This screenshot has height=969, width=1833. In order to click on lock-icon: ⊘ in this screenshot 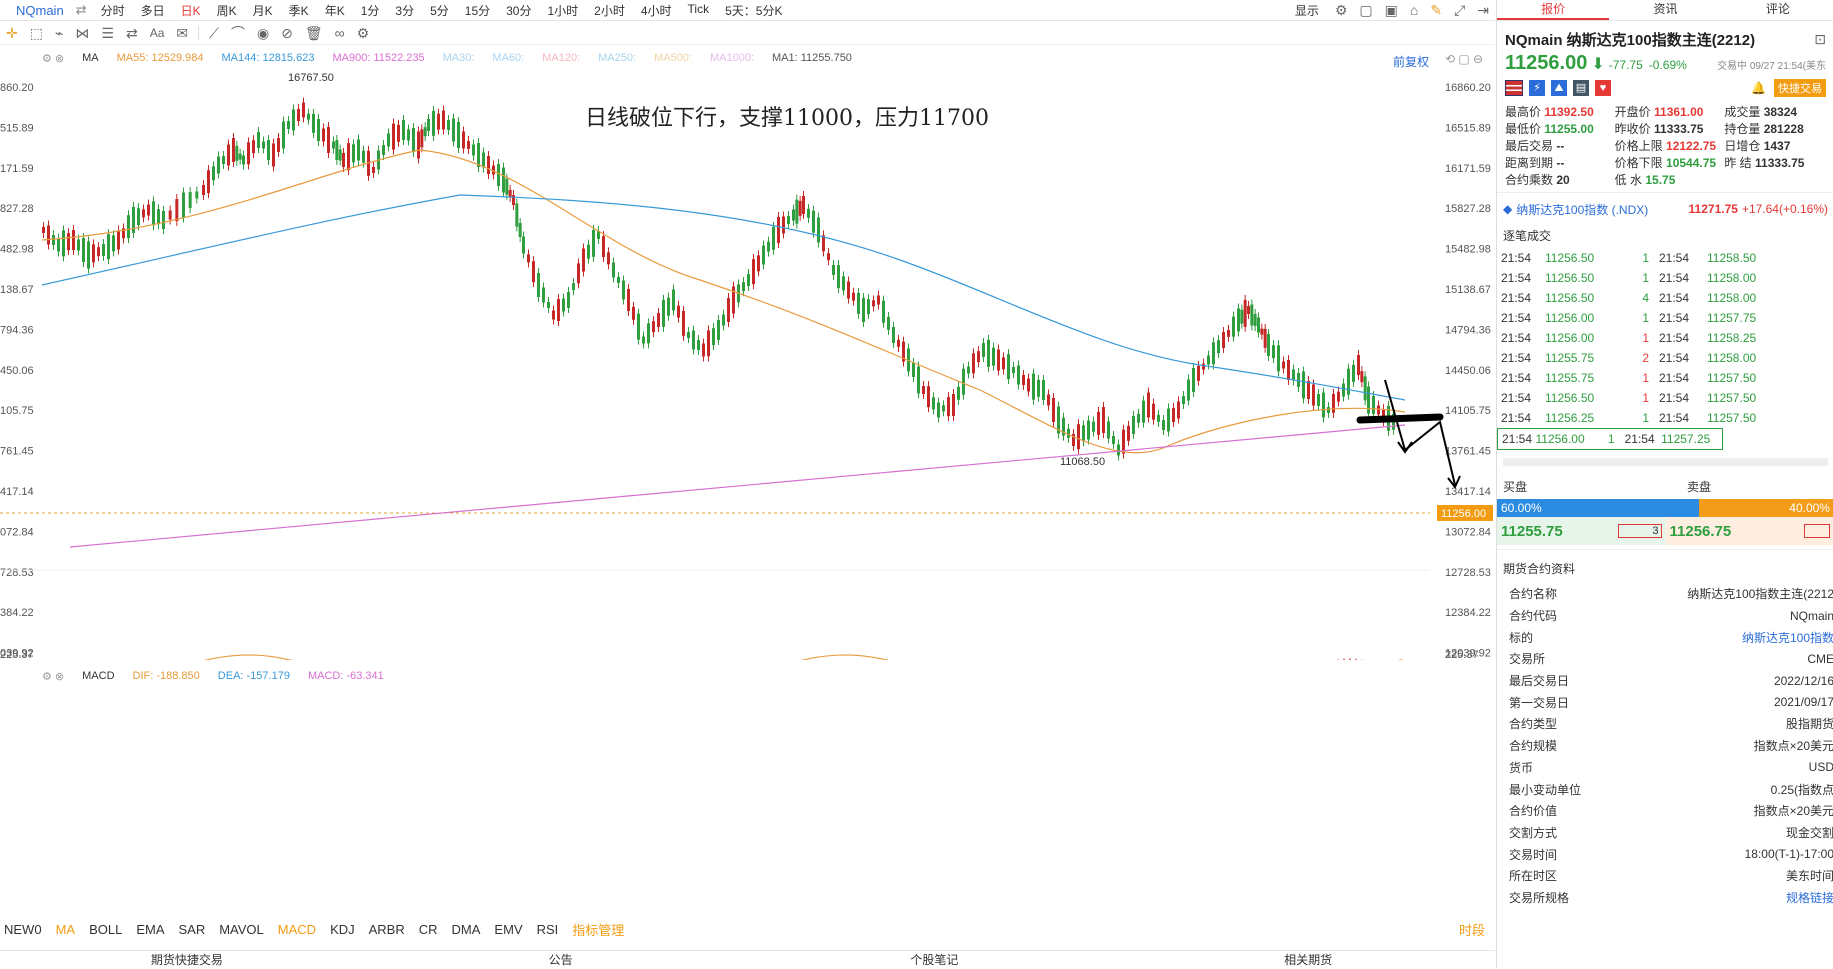, I will do `click(287, 32)`.